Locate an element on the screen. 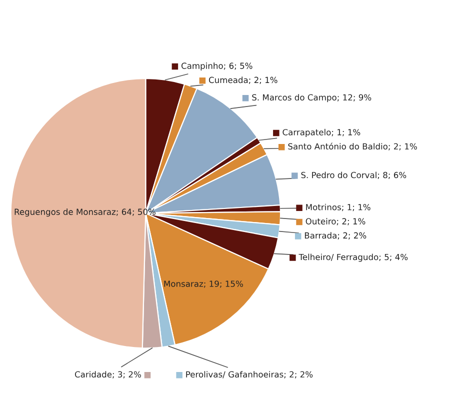 This screenshot has height=405, width=472. legend-label: Carrapatelo; 1; 1% is located at coordinates (321, 132).